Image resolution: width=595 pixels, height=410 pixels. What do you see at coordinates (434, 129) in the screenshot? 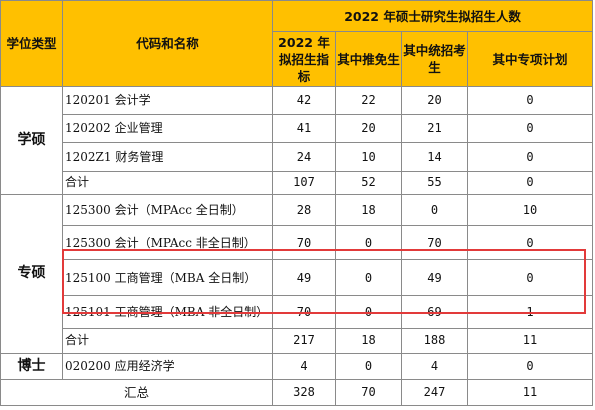
I see `row-unified: 21` at bounding box center [434, 129].